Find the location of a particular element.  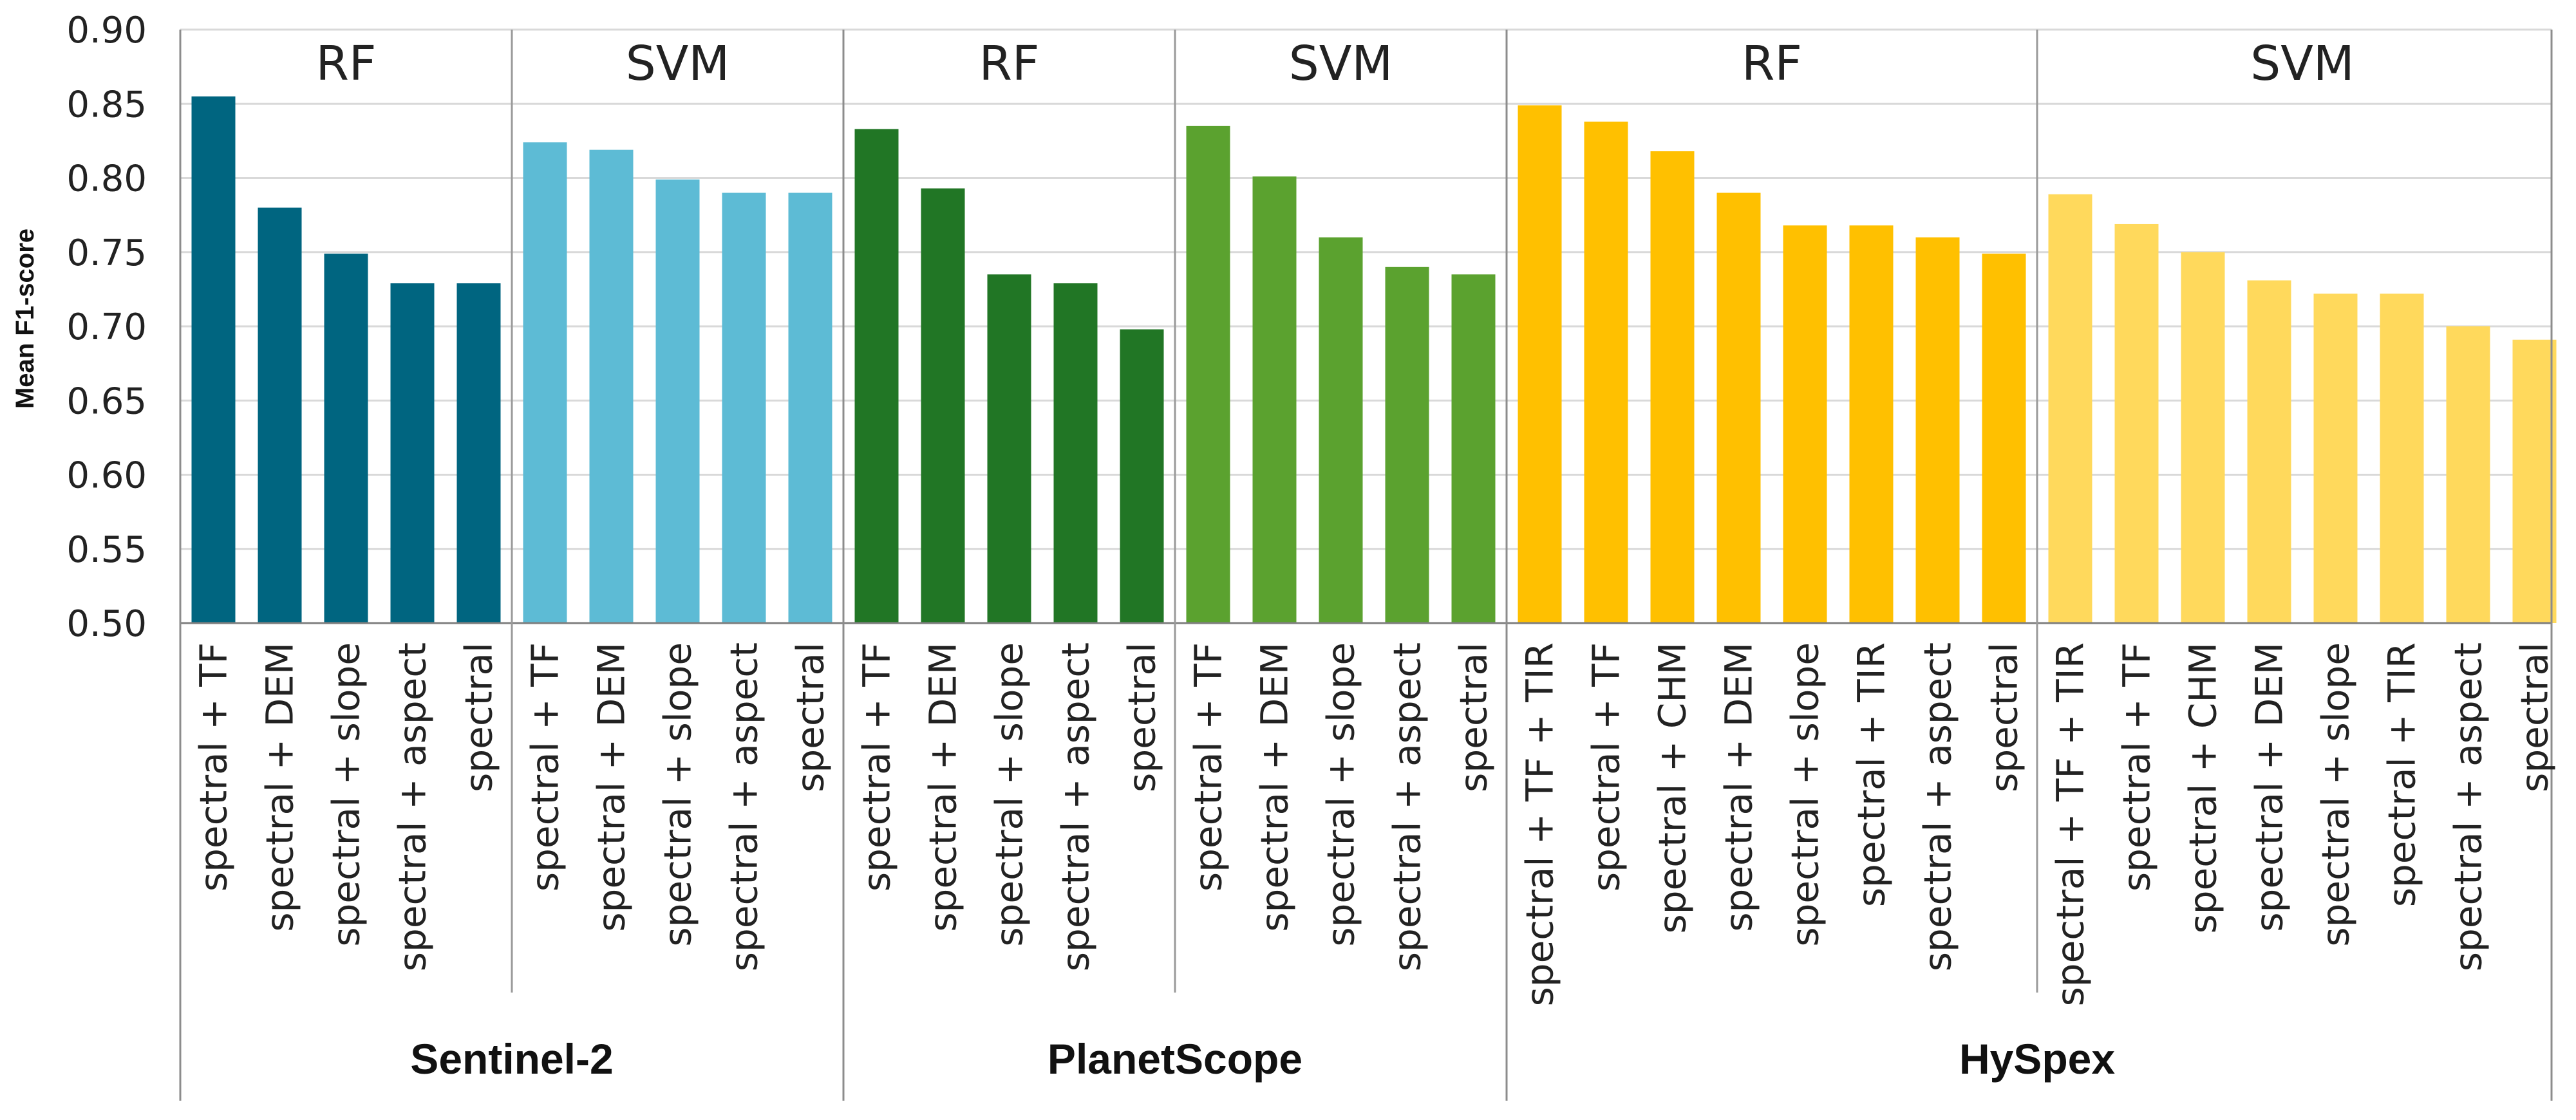

y-tick-label: 0.75 is located at coordinates (106, 253).